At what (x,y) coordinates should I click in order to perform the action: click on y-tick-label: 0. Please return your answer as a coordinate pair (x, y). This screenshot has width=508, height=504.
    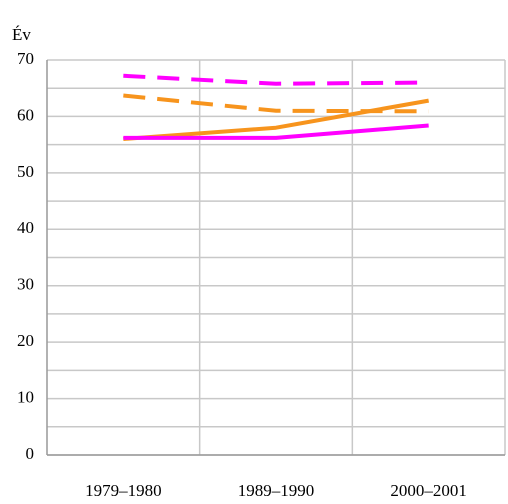
    Looking at the image, I should click on (30, 453).